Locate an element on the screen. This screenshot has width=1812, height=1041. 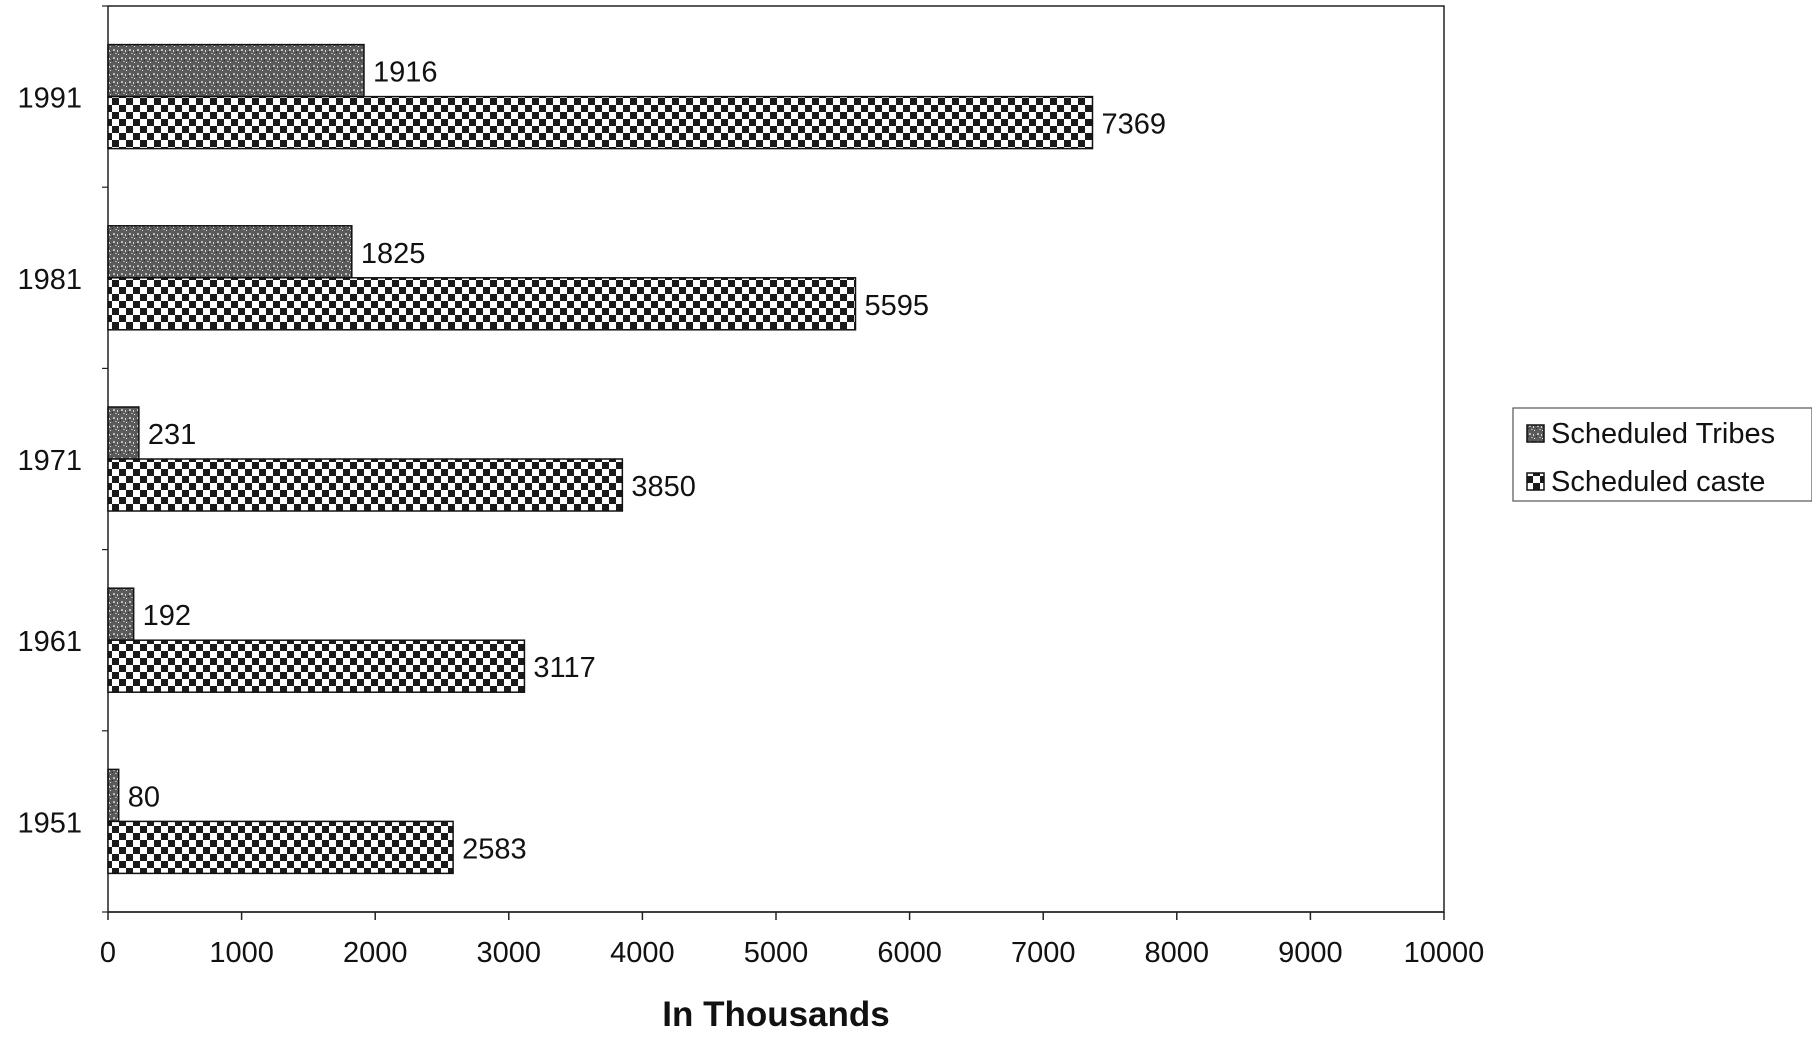
bar-scheduled-caste-1951 is located at coordinates (280, 847).